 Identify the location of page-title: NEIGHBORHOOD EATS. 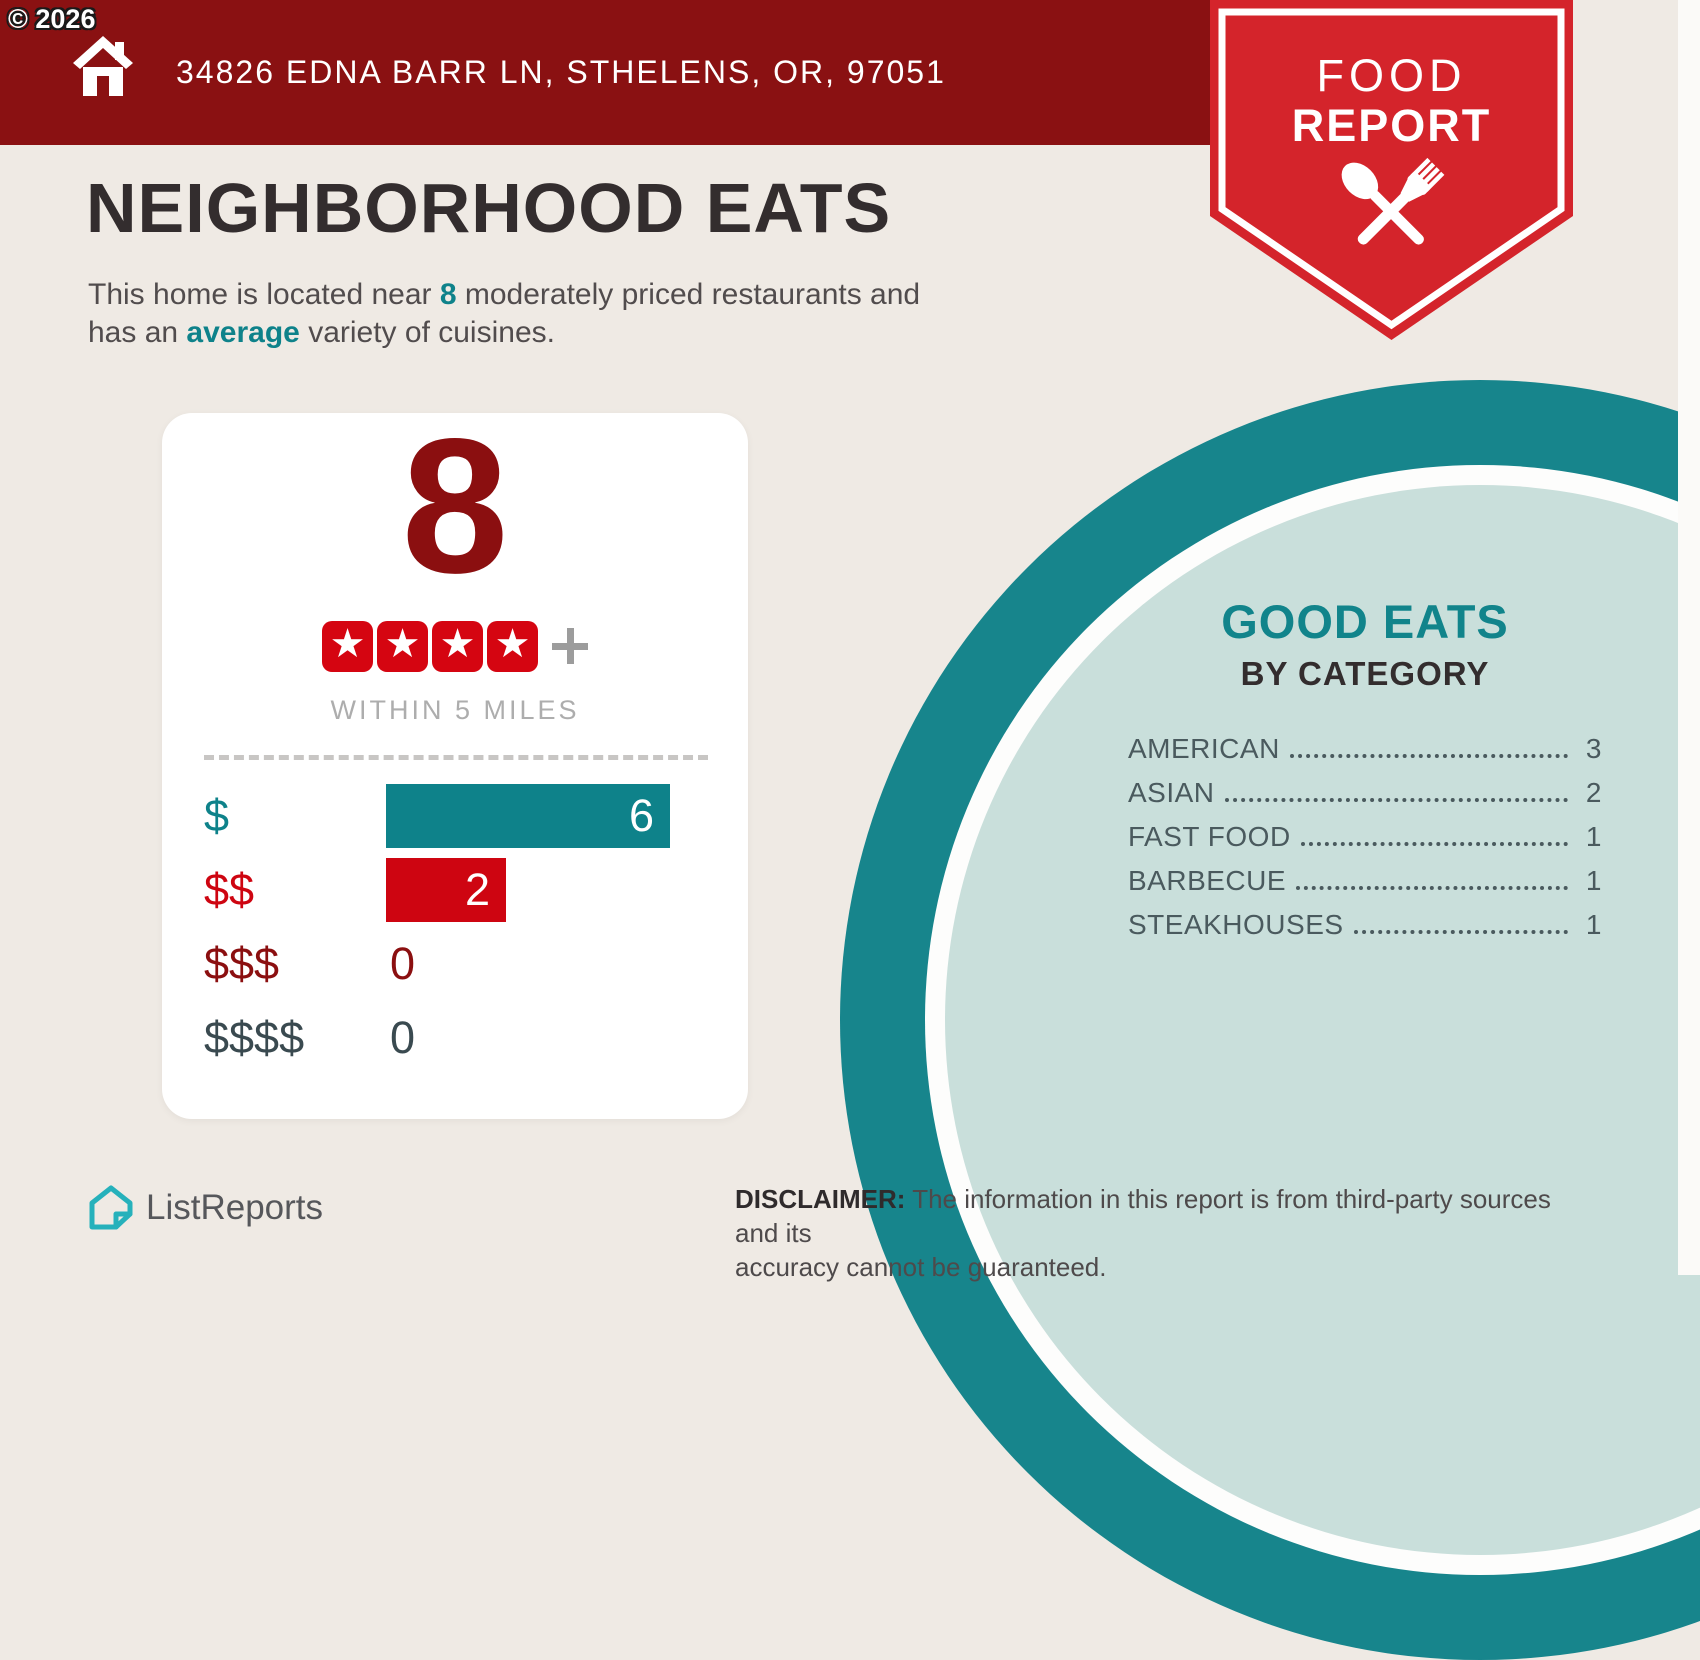
(489, 208).